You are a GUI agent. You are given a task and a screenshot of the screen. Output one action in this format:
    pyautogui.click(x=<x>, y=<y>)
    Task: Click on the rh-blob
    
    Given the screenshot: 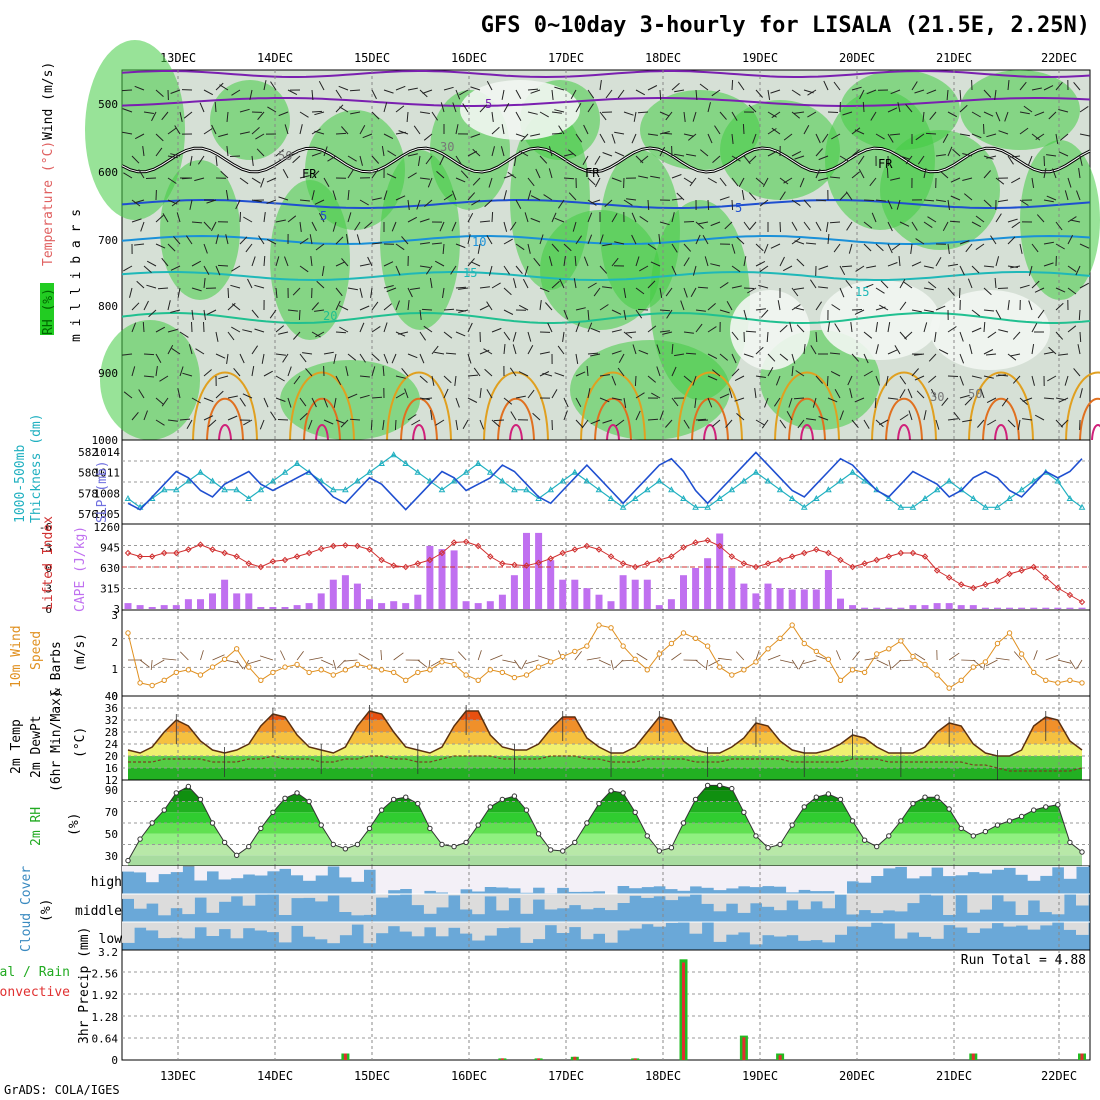 What is the action you would take?
    pyautogui.click(x=1020, y=110)
    